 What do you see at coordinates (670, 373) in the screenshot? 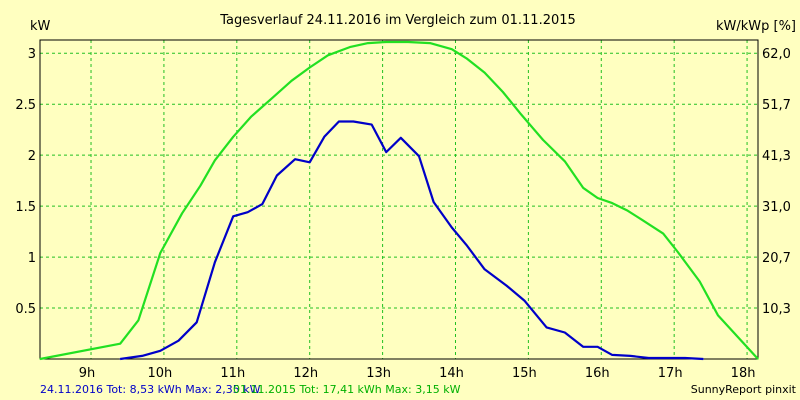
I see `x-tick-label-8: 17h` at bounding box center [670, 373].